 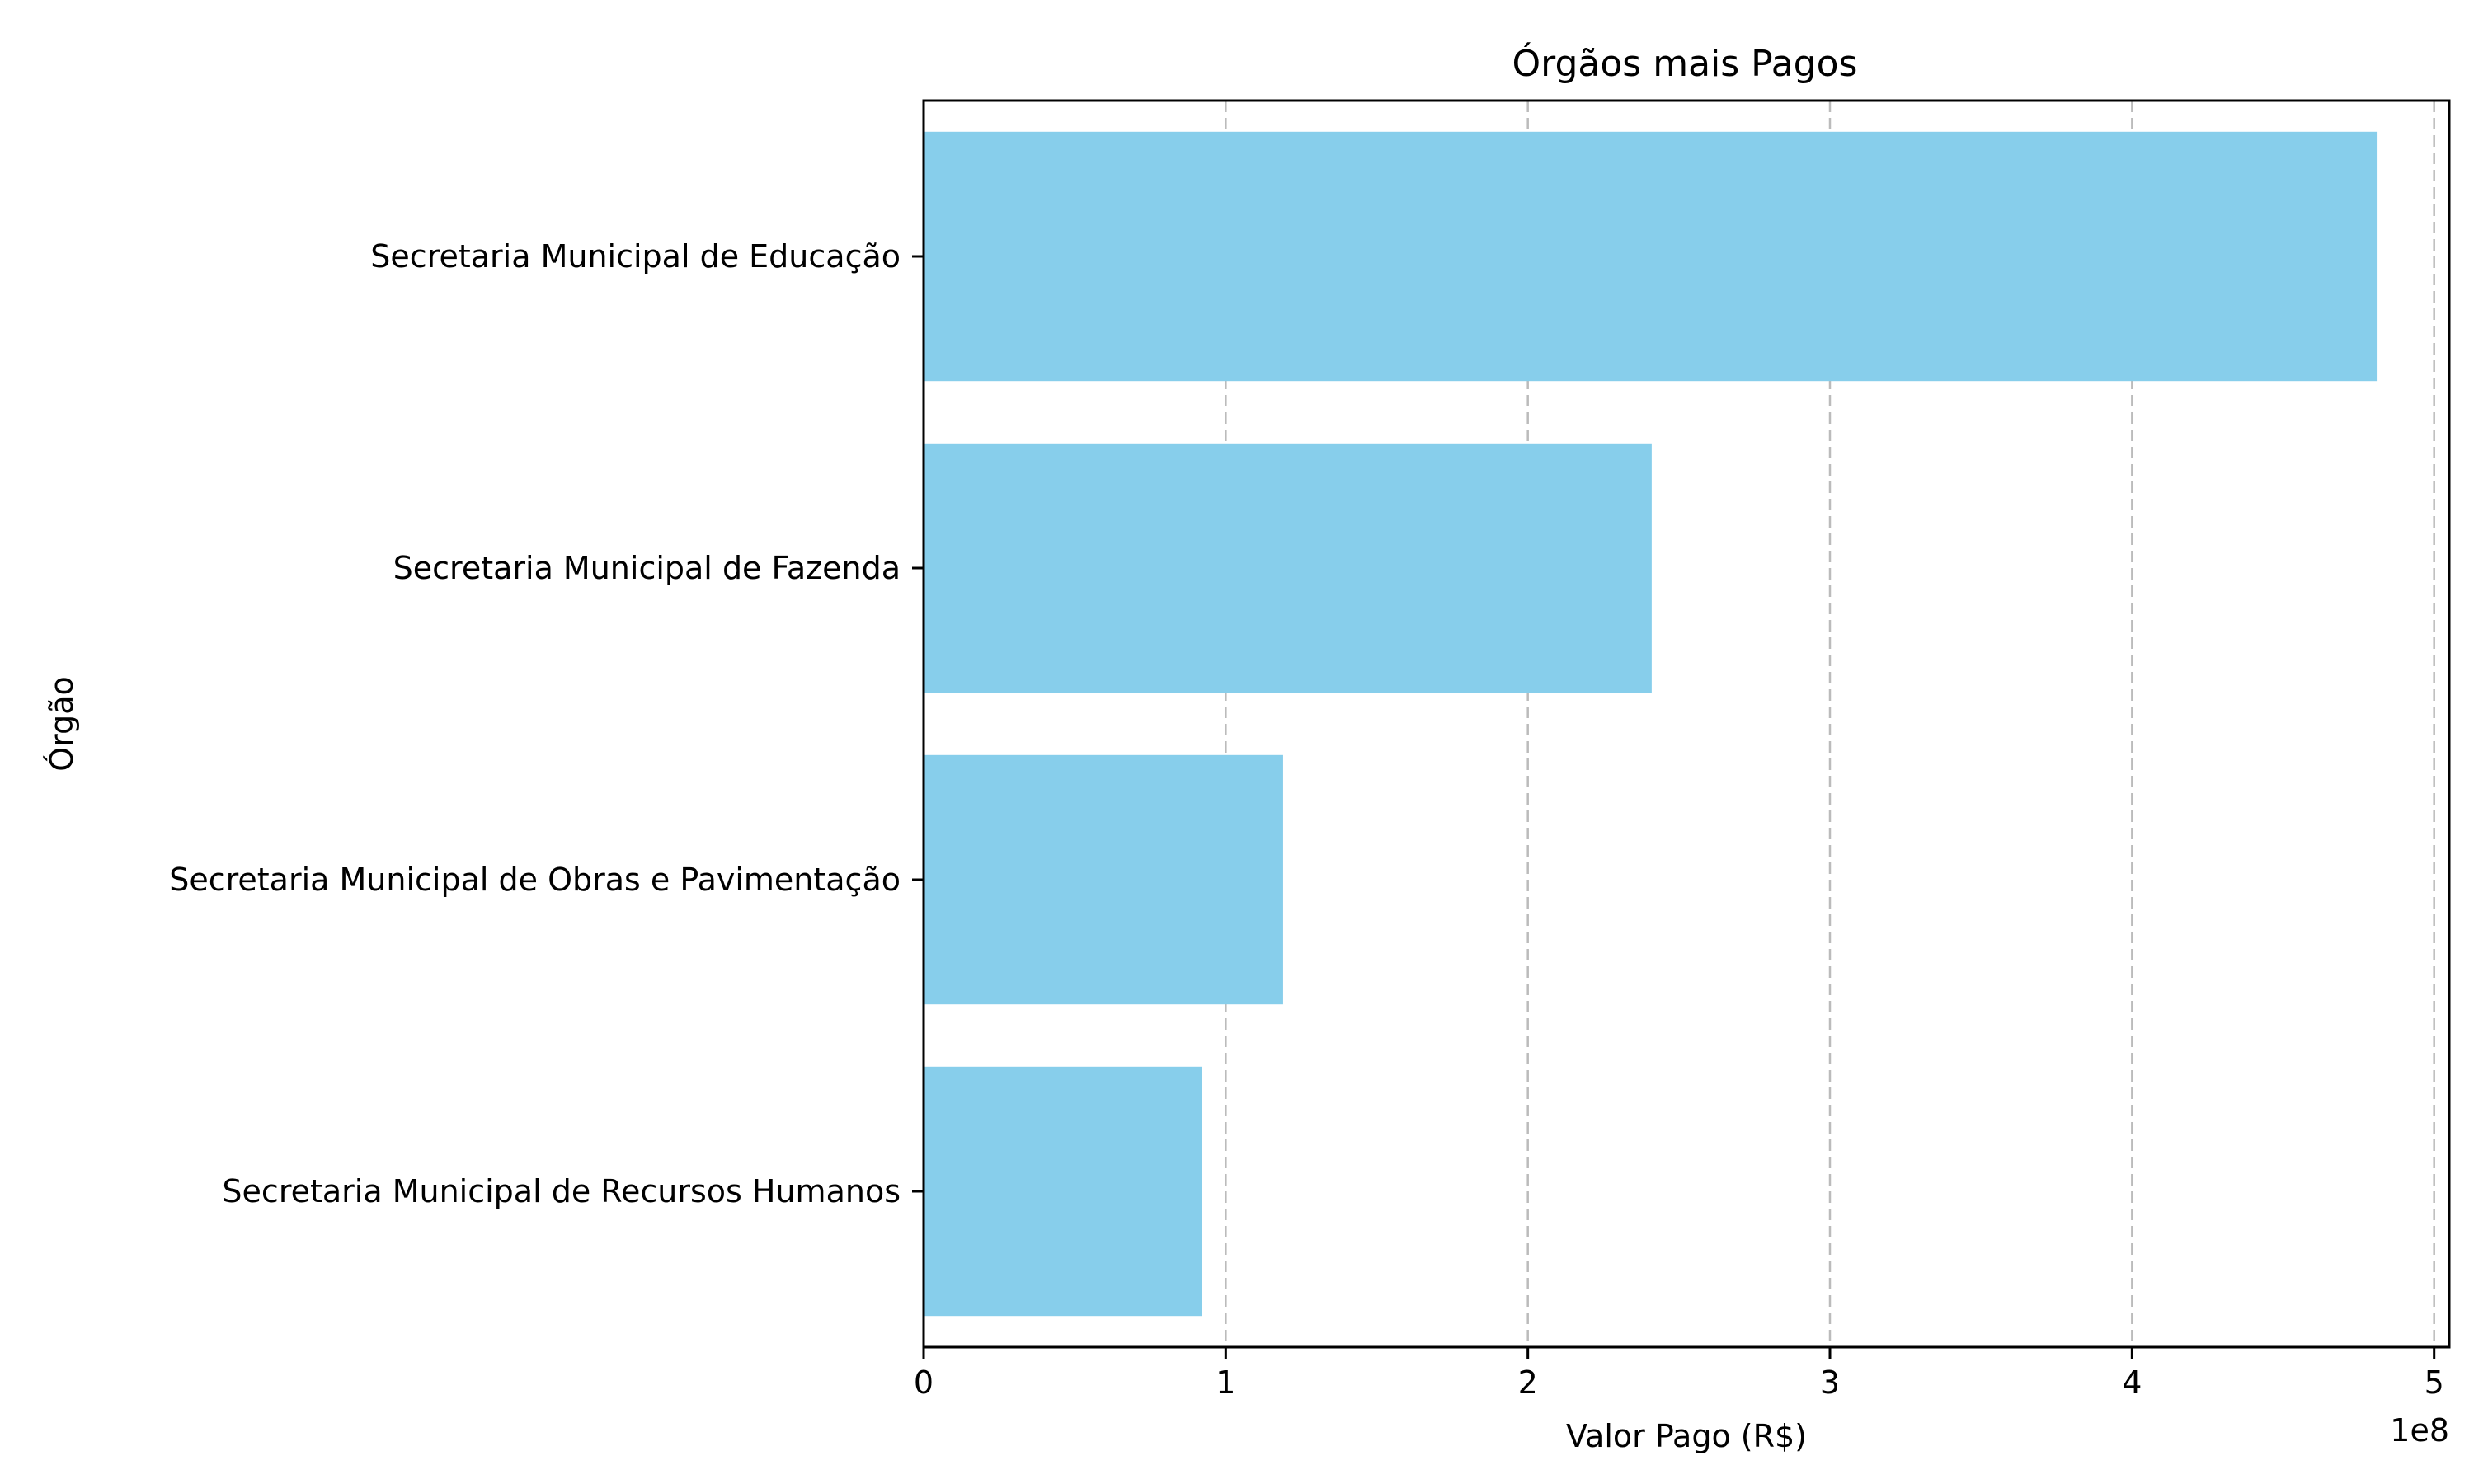 I want to click on x-tick-label: 1, so click(x=1225, y=1382).